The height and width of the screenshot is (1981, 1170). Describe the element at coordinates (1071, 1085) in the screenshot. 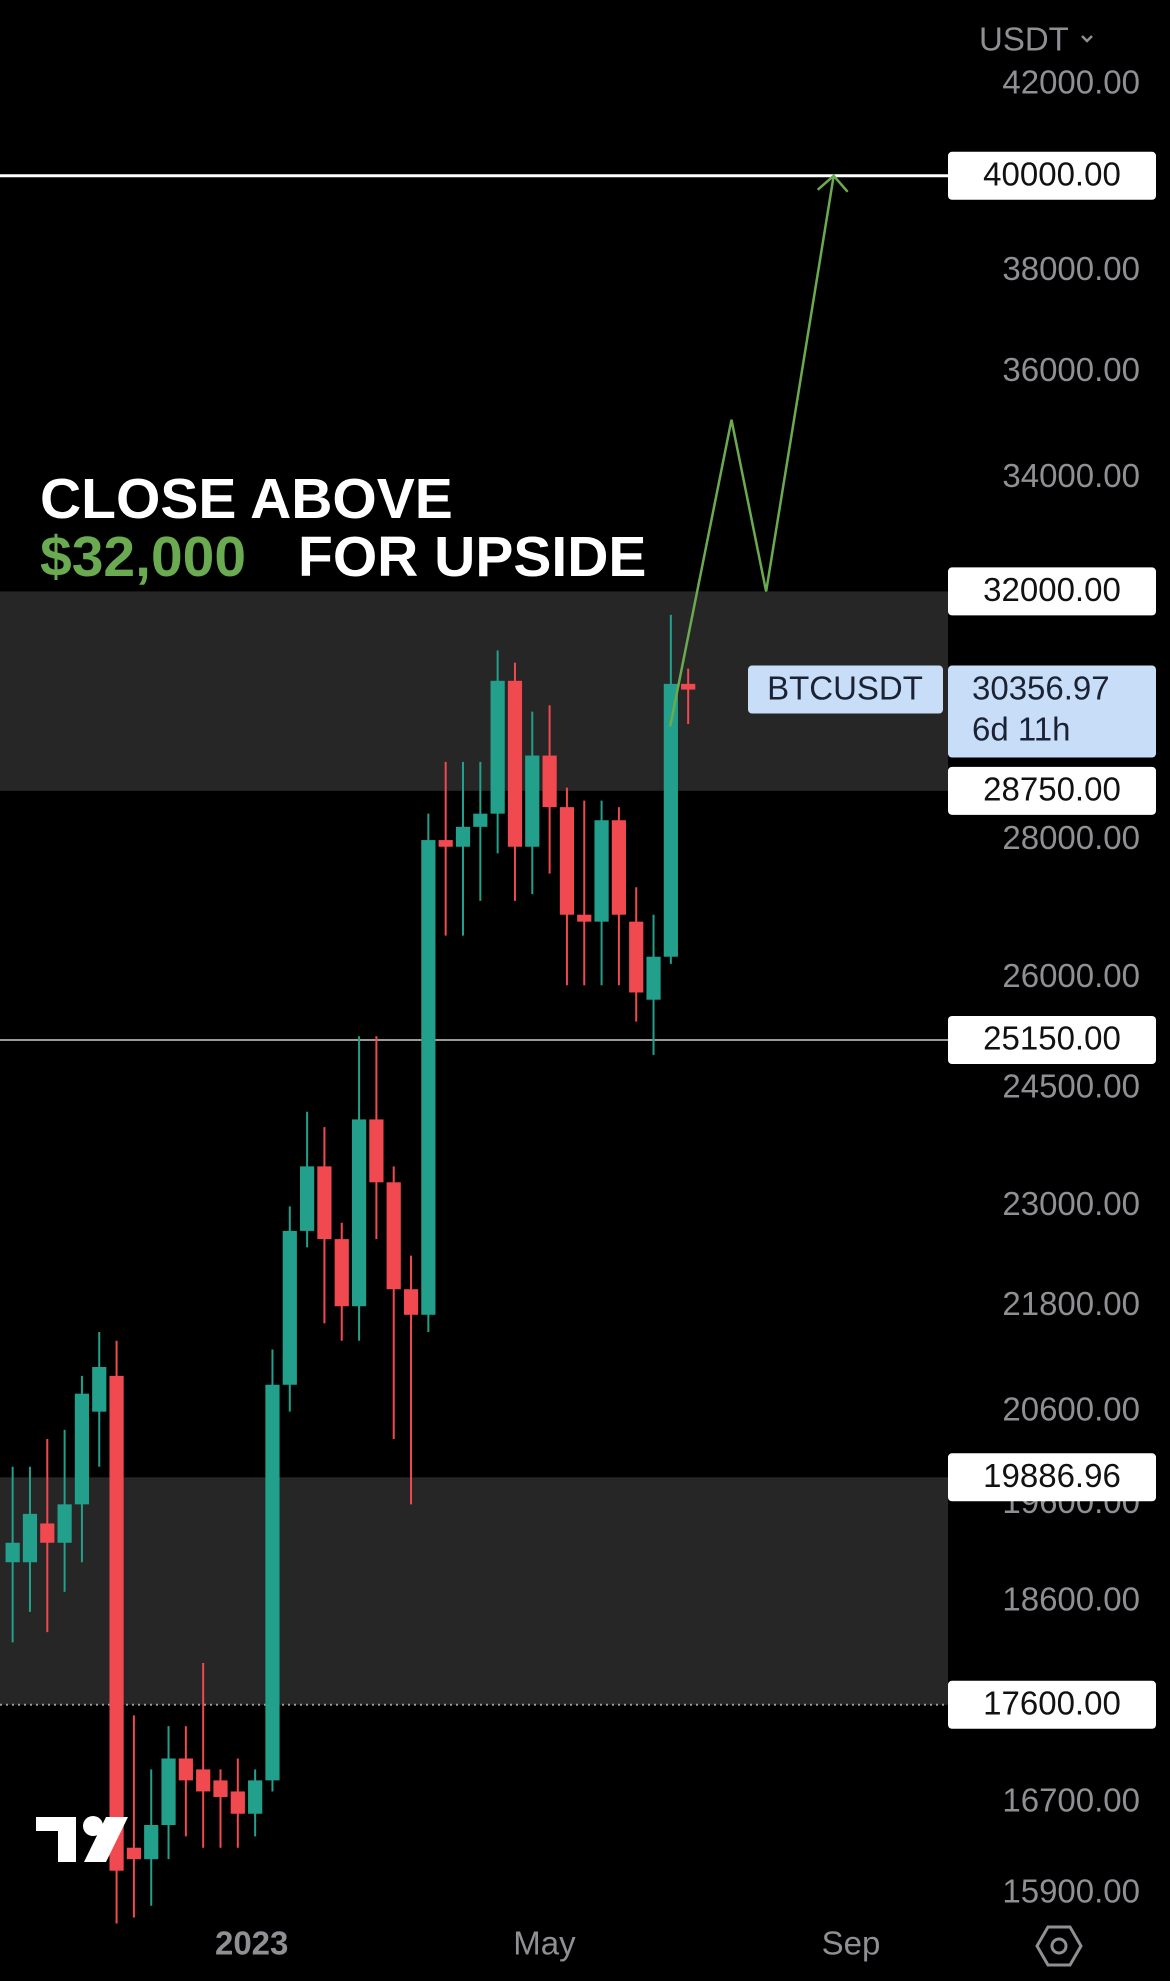

I see `y-tick-label: 24500.00` at that location.